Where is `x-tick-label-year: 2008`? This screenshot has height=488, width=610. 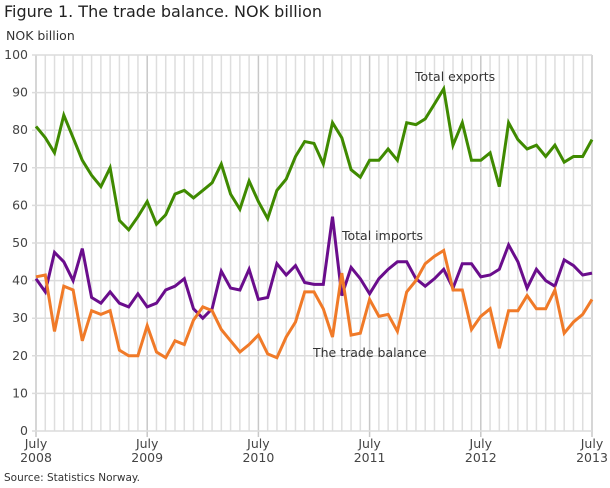 x-tick-label-year: 2008 is located at coordinates (36, 457).